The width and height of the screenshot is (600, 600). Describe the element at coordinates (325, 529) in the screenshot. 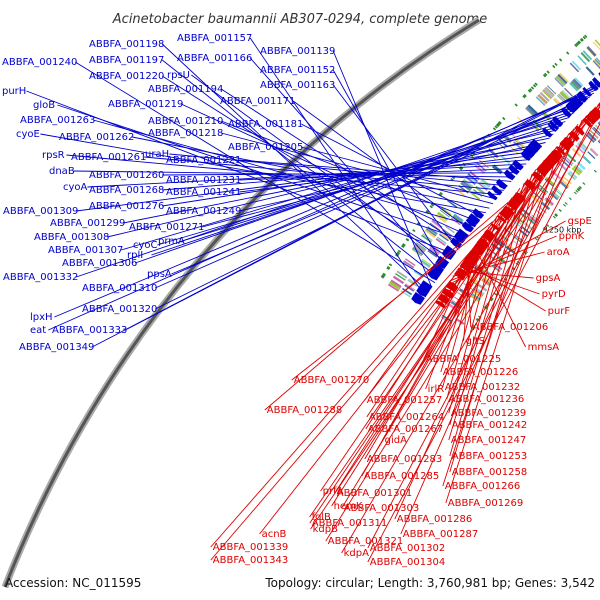

I see `reverse-gene-label: kdpB` at that location.